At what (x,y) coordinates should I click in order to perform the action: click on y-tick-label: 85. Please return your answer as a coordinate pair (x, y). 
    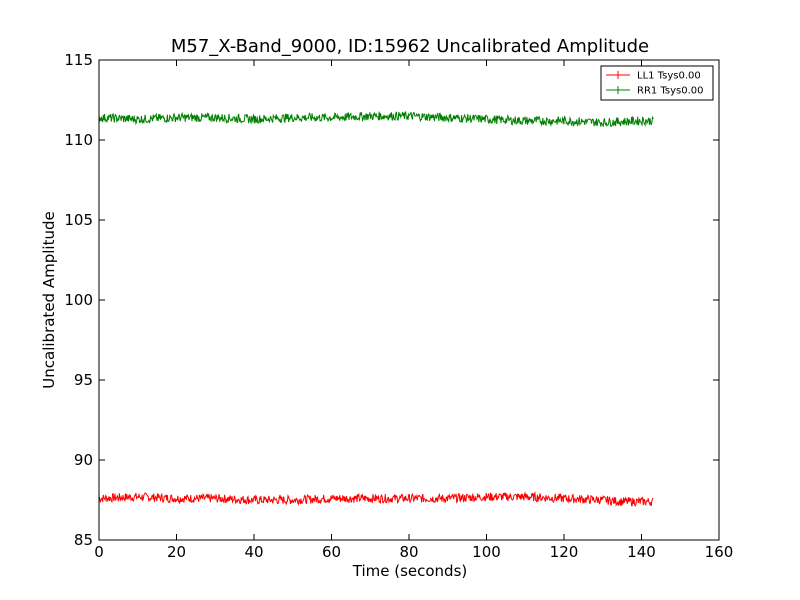
    Looking at the image, I should click on (83, 540).